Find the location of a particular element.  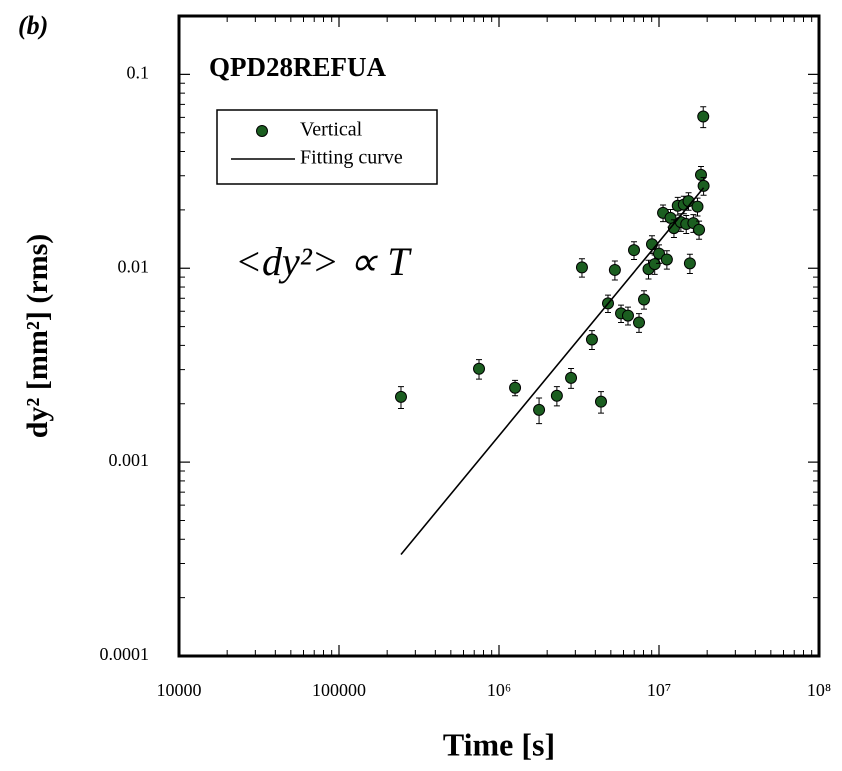

x-tick-label: 10⁶ is located at coordinates (499, 690).